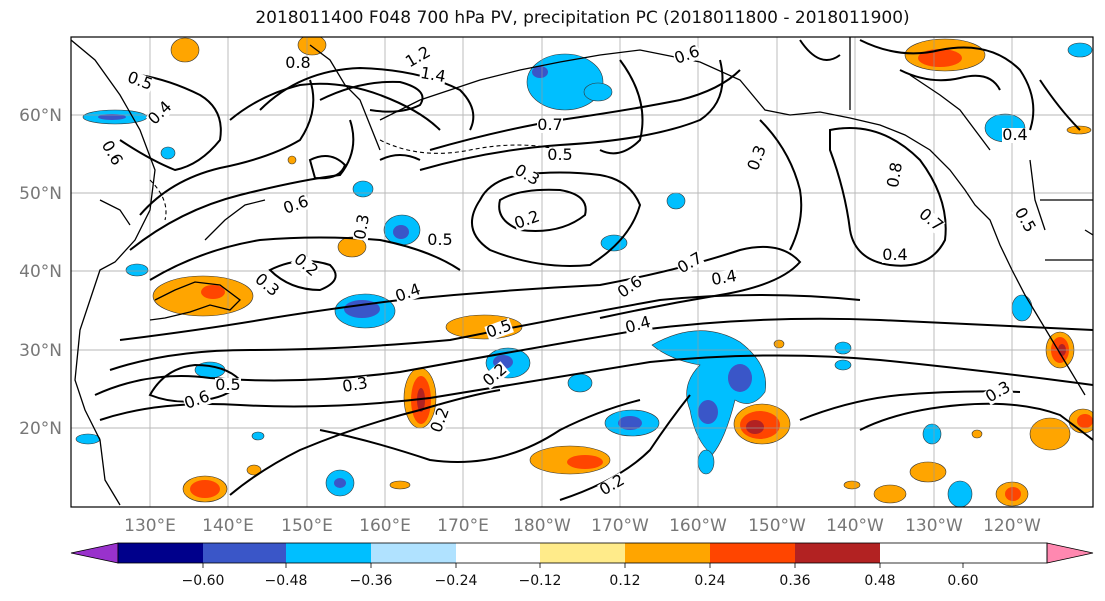  What do you see at coordinates (709, 581) in the screenshot?
I see `colorbar-tick-label: 0.24` at bounding box center [709, 581].